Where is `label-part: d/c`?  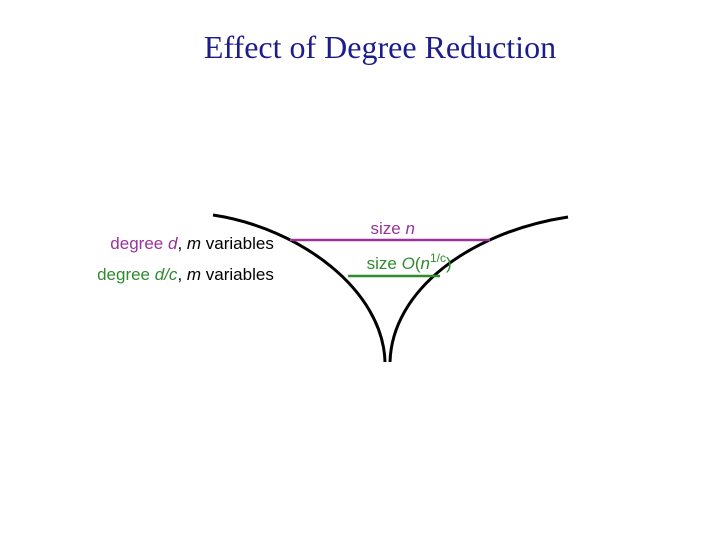 label-part: d/c is located at coordinates (166, 274).